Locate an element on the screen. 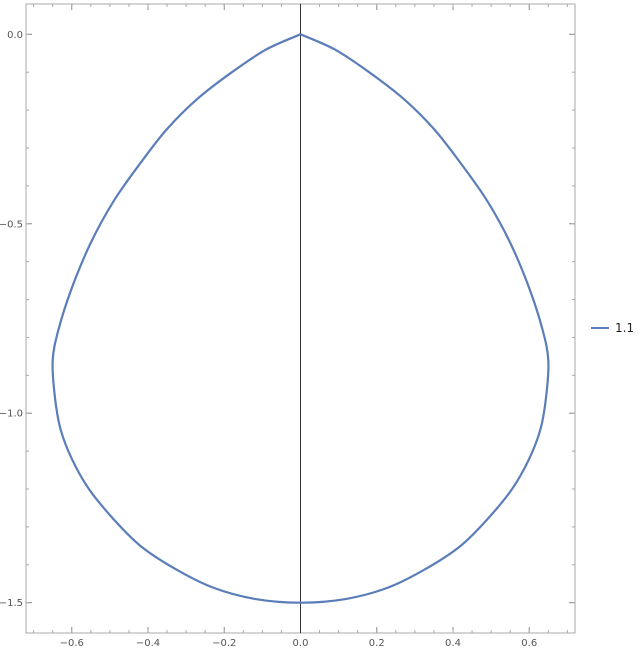 The image size is (641, 654). x-tick-label: −0.4 is located at coordinates (148, 643).